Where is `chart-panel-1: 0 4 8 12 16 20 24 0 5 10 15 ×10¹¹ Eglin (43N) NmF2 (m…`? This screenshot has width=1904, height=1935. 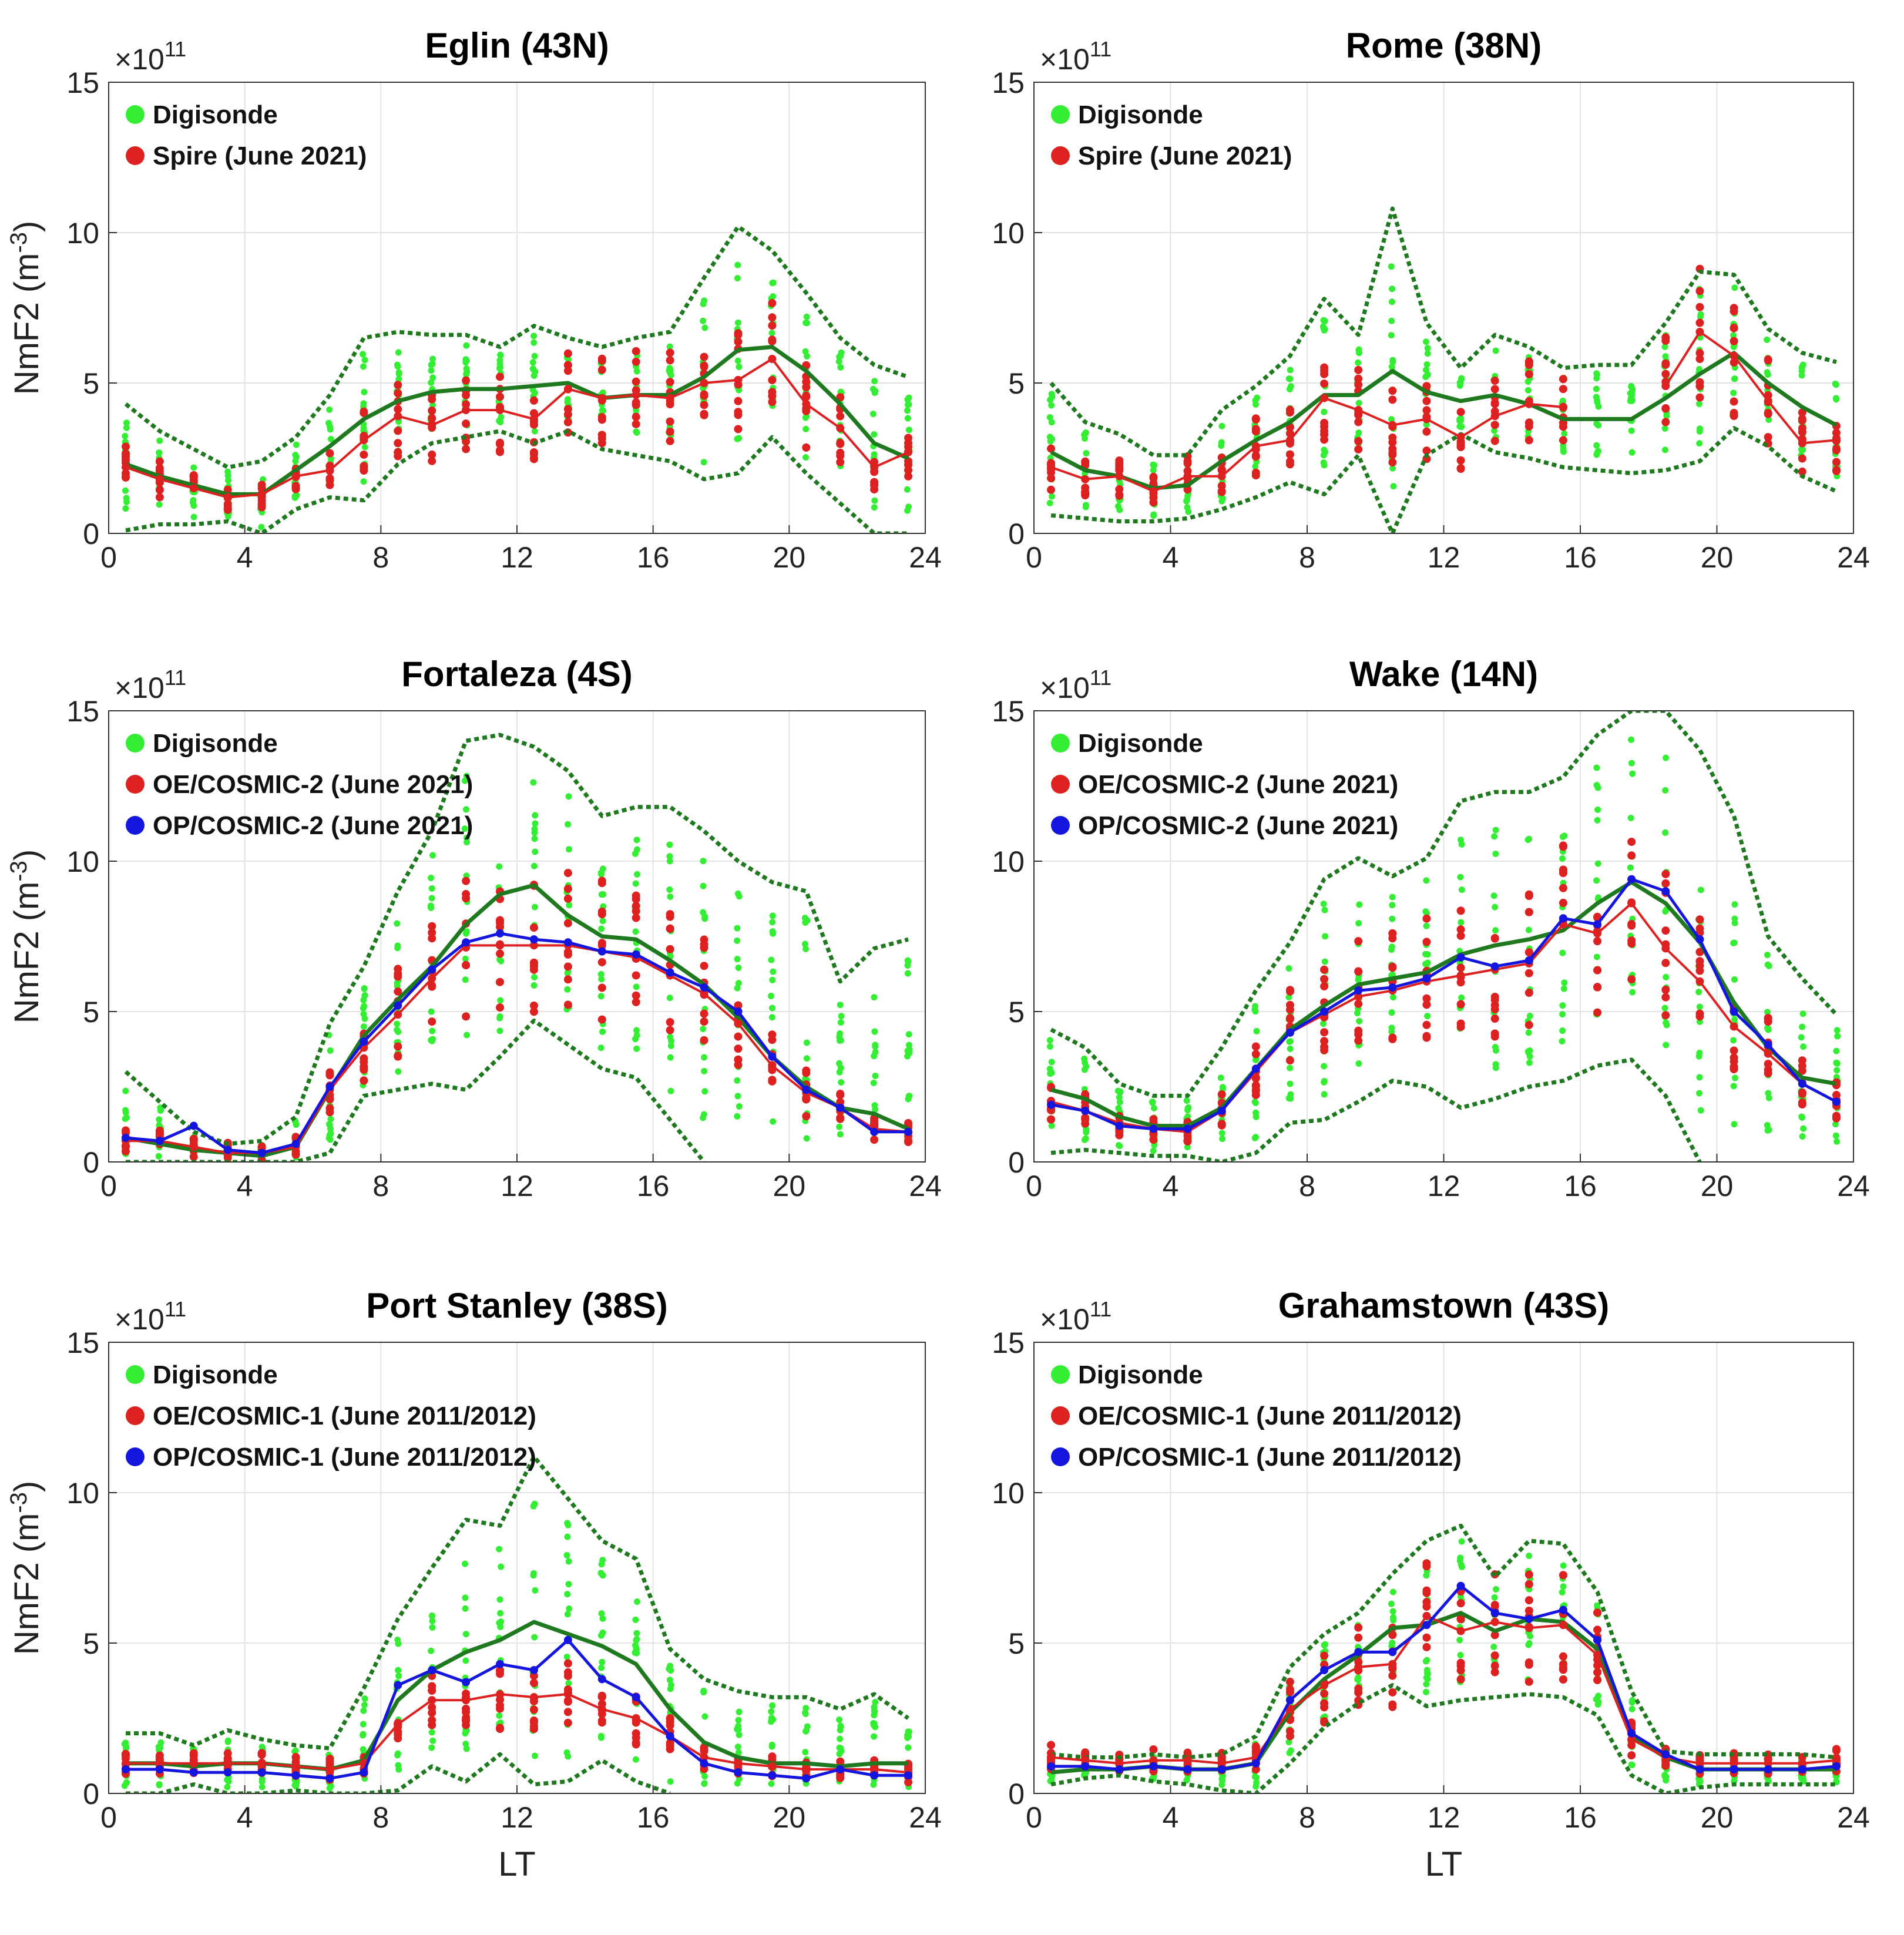
chart-panel-1: 0 4 8 12 16 20 24 0 5 10 15 ×10¹¹ Eglin (43N) NmF2 (m… is located at coordinates (474, 300).